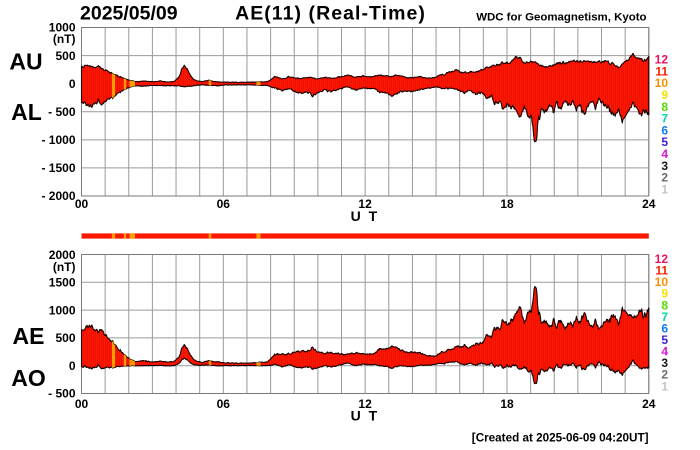 Image resolution: width=700 pixels, height=450 pixels. I want to click on svg-text: - 1000, so click(58, 140).